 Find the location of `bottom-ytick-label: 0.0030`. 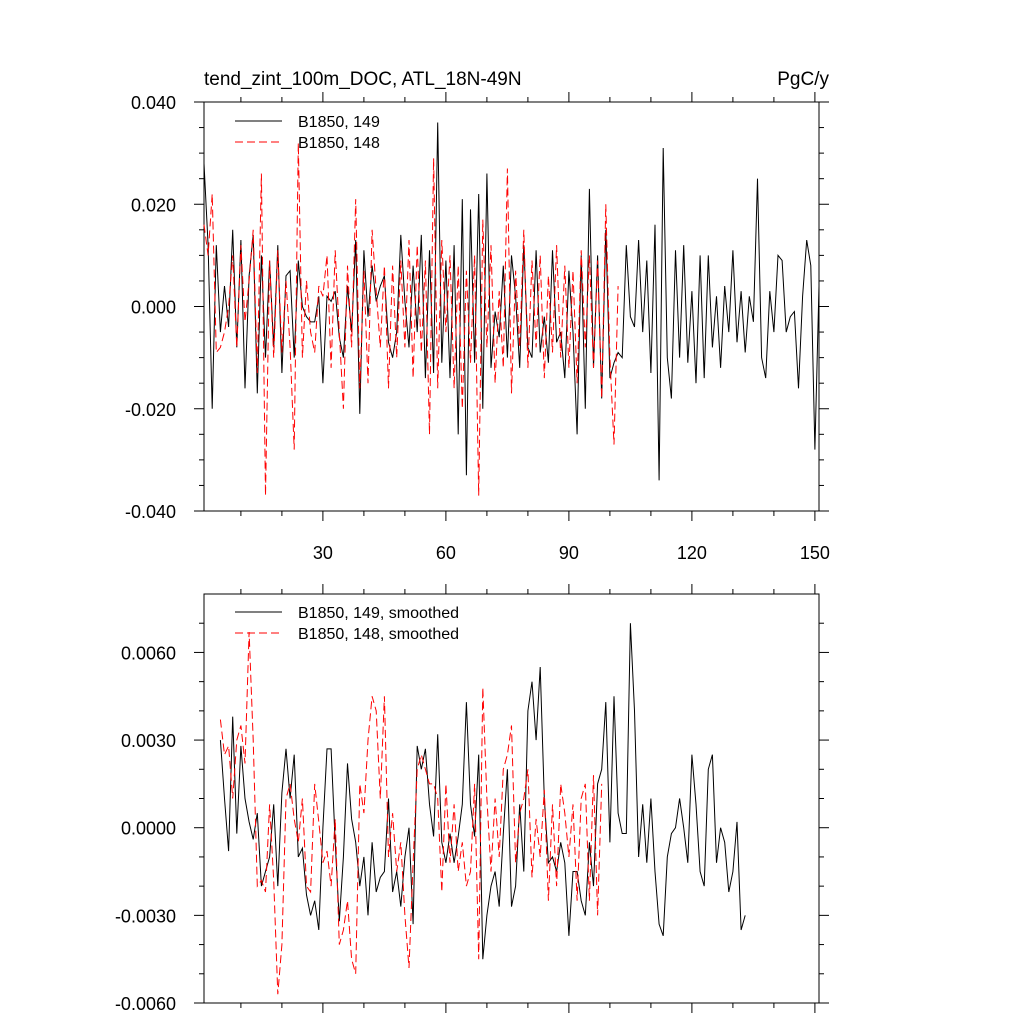

bottom-ytick-label: 0.0030 is located at coordinates (148, 741).